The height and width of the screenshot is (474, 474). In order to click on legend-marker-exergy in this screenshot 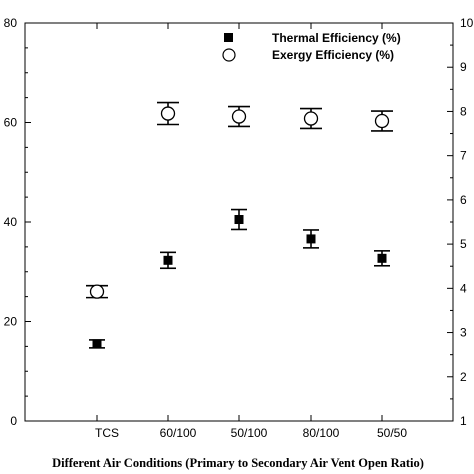, I will do `click(229, 55)`.